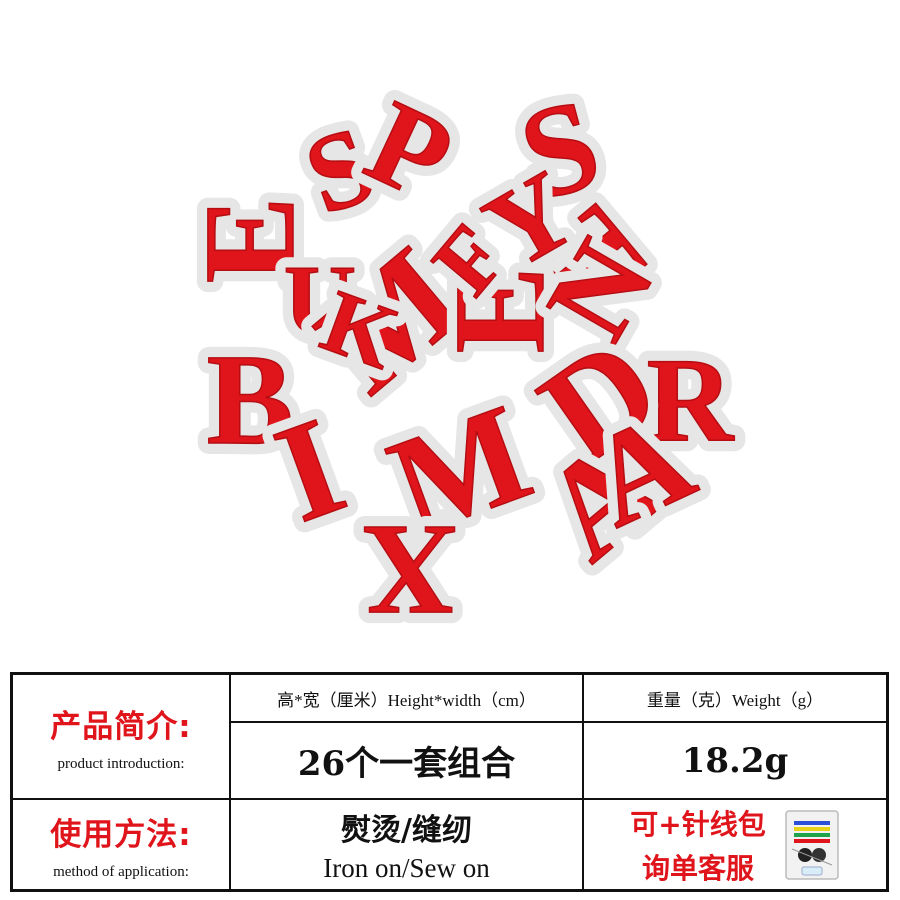 This screenshot has width=900, height=900. I want to click on product-intro-label-cn: 产品简介:, so click(121, 726).